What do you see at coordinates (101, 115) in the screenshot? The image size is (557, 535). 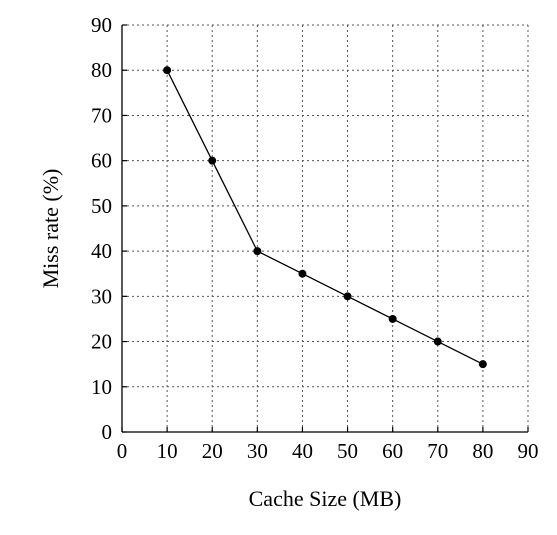 I see `y-tick-label: 70` at bounding box center [101, 115].